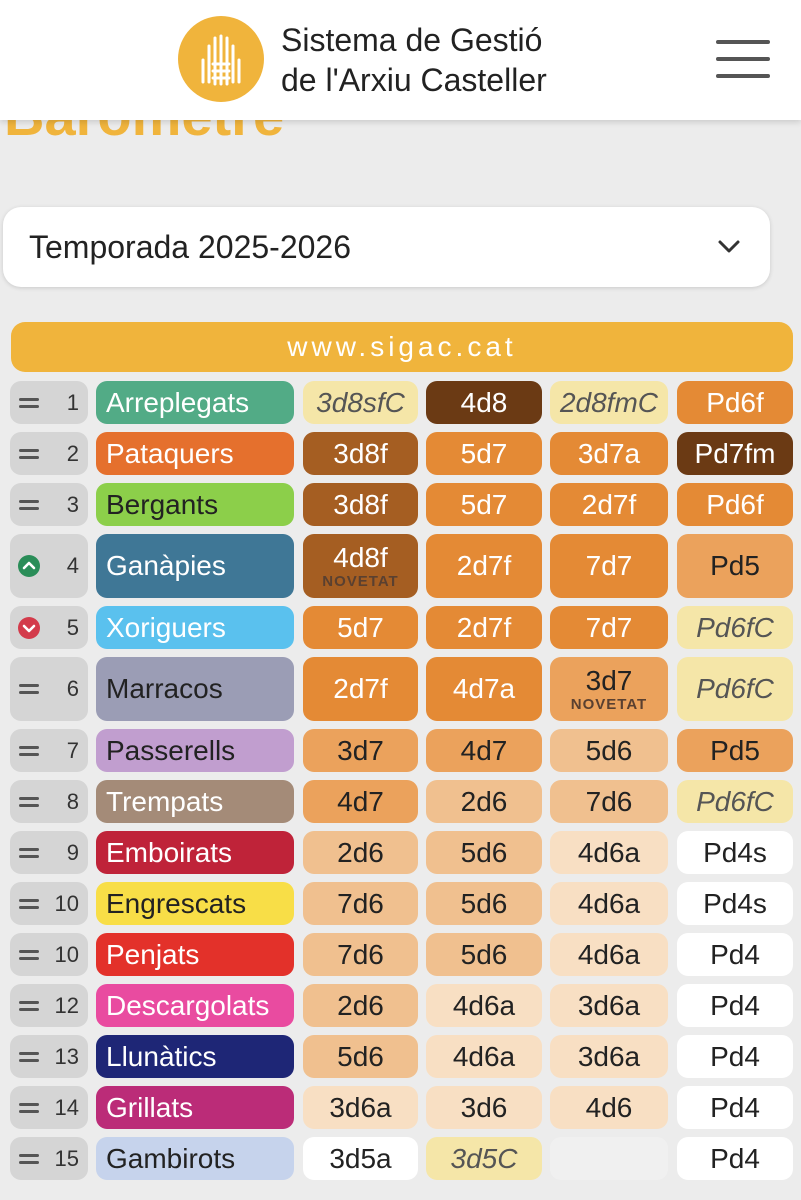 This screenshot has width=801, height=1200. I want to click on team-cell: Trempats, so click(195, 801).